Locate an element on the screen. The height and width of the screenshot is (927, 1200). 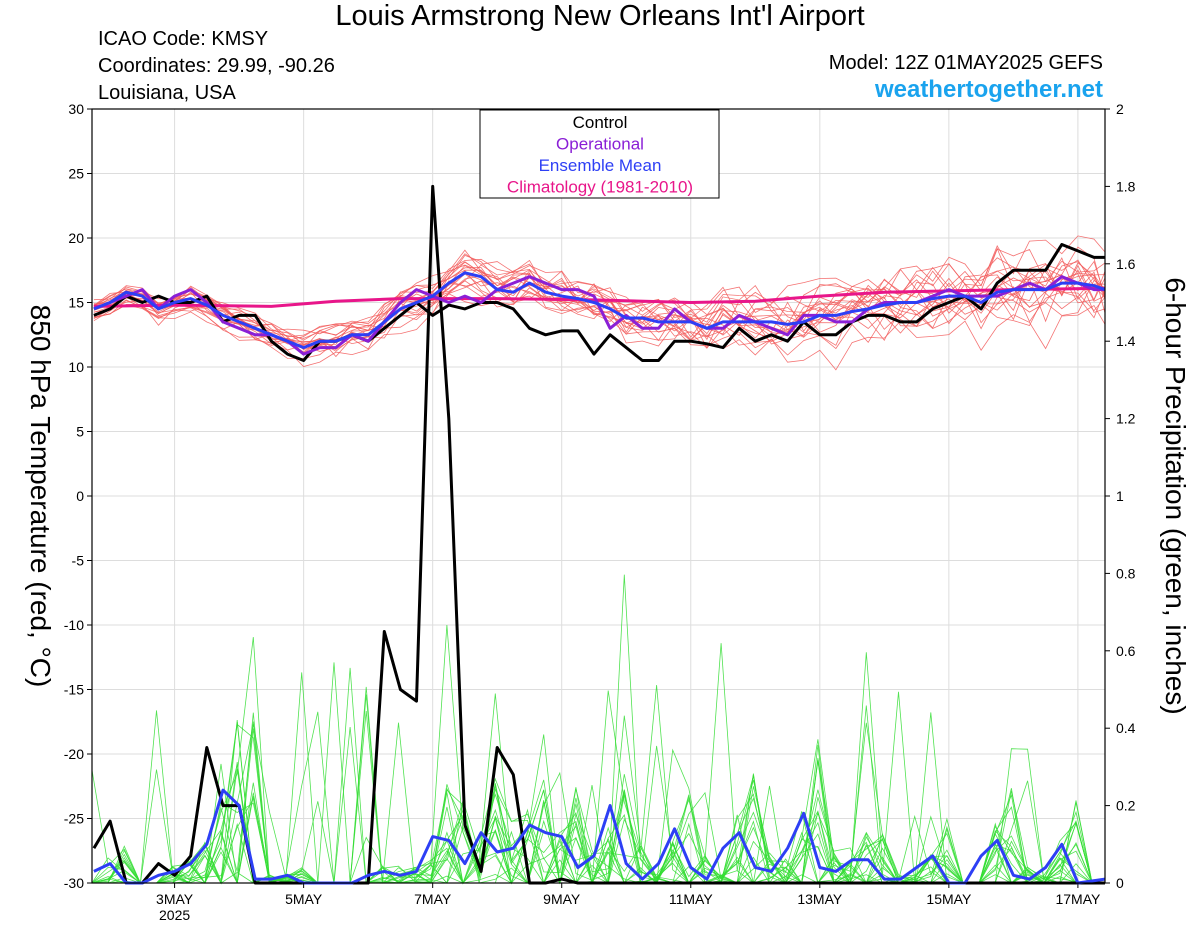
x-tick-label: 5MAY is located at coordinates (304, 899).